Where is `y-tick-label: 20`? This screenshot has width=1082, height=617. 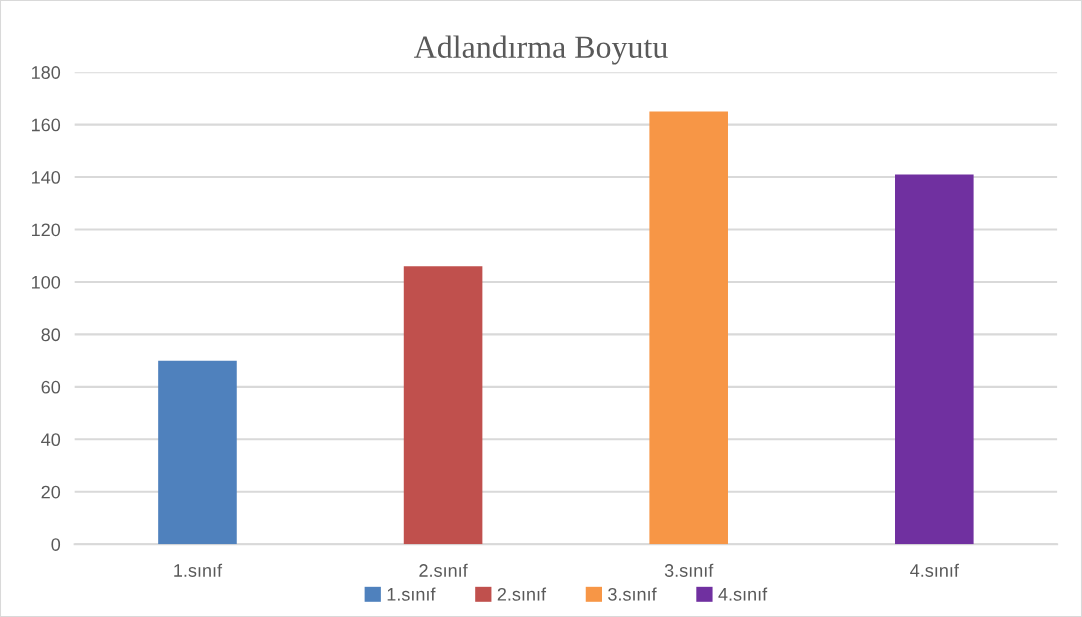 y-tick-label: 20 is located at coordinates (51, 492).